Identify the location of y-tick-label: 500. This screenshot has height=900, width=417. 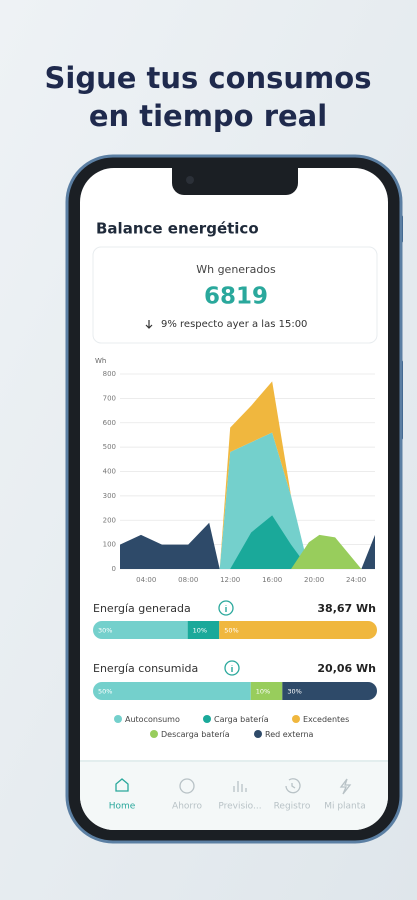
(109, 447).